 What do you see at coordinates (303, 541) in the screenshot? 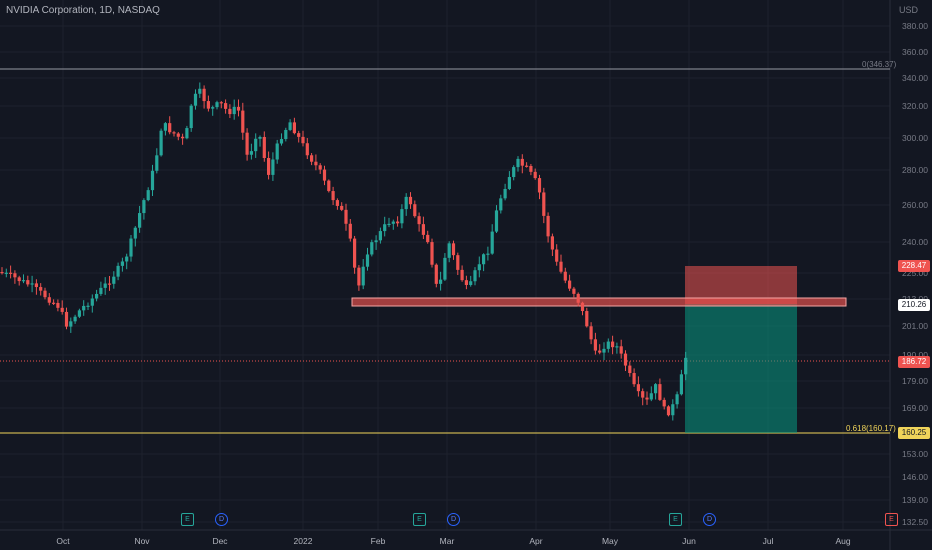
I see `date-axis-tick: 2022` at bounding box center [303, 541].